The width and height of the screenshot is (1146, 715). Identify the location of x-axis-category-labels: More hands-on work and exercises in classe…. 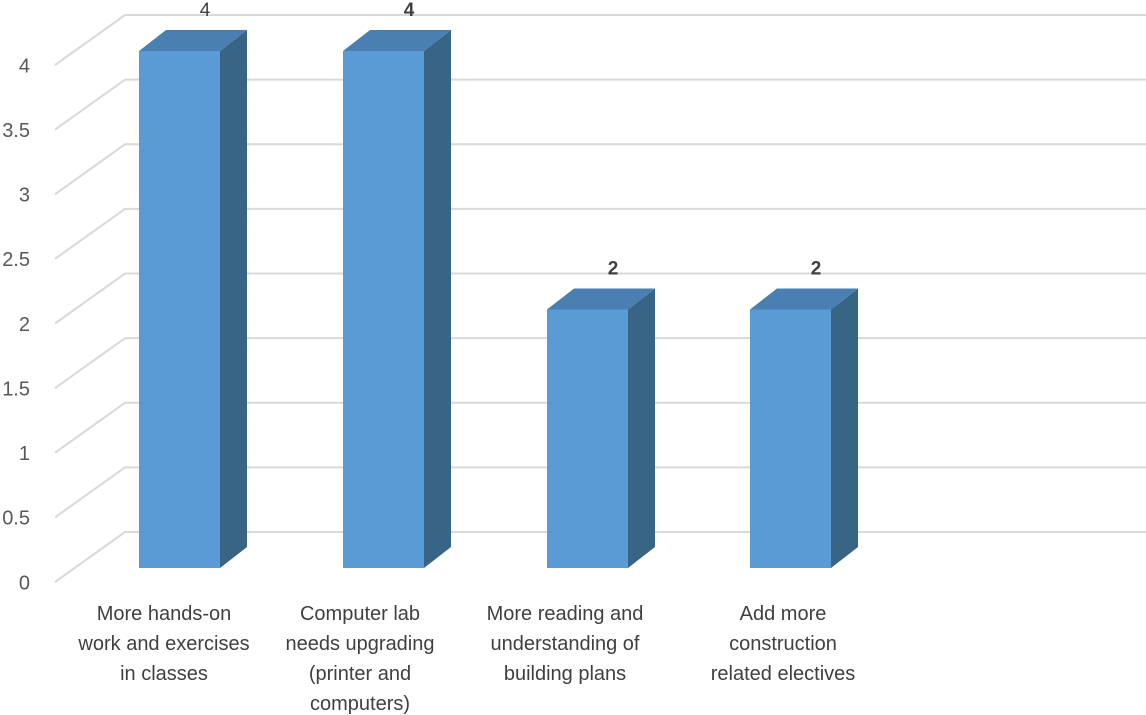
(466, 659).